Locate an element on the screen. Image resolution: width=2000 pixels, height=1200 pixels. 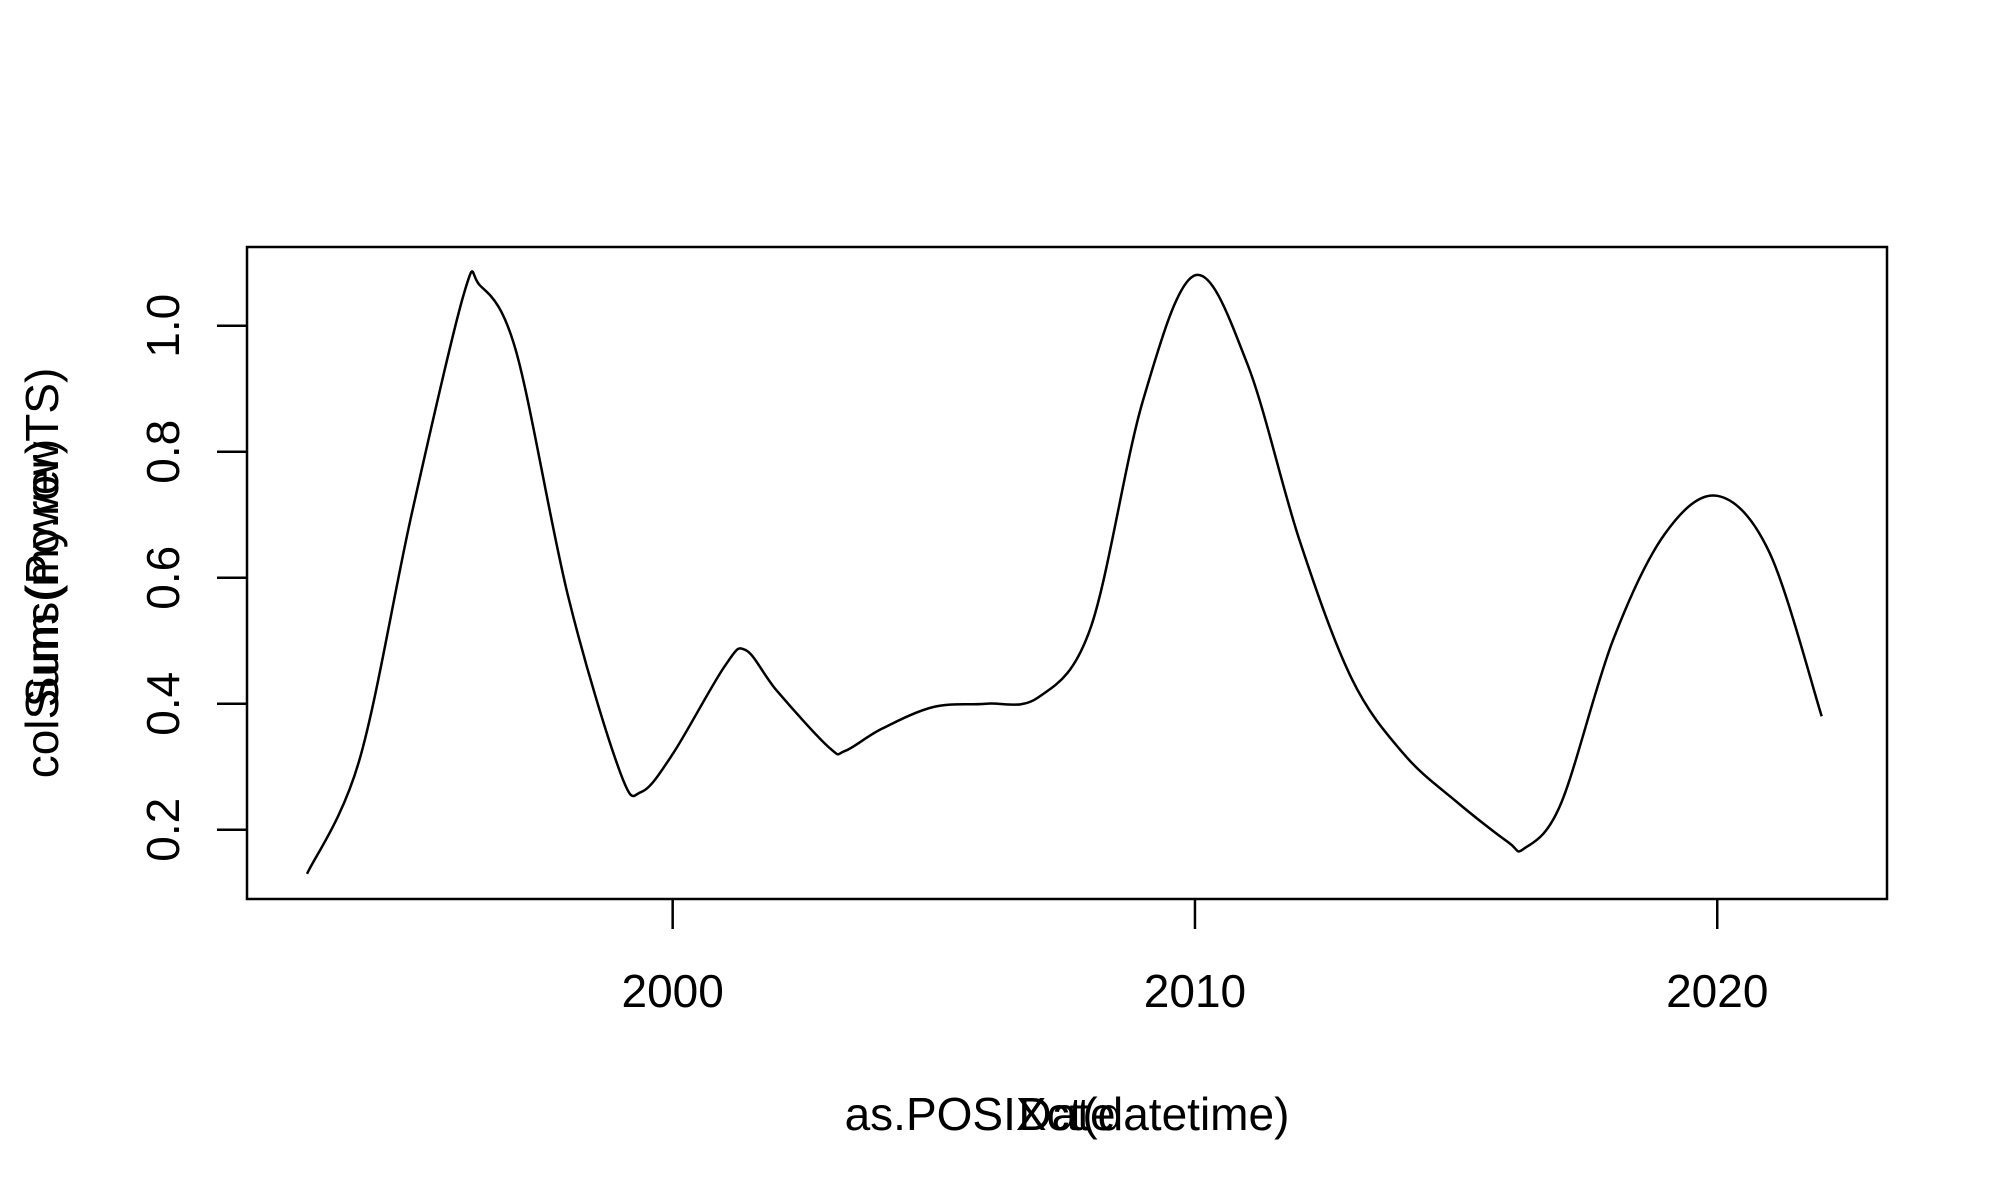
y-tick-label: 0.4 is located at coordinates (163, 704).